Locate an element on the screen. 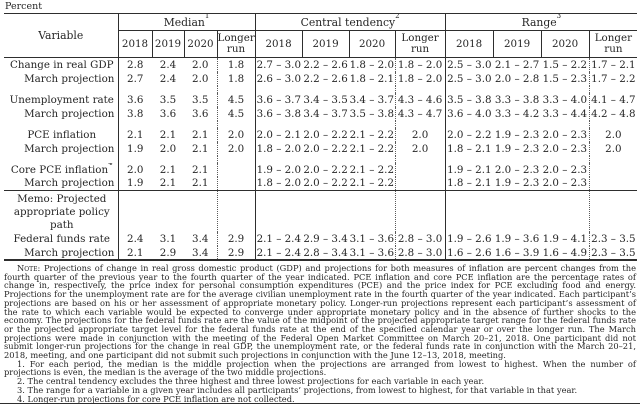 The width and height of the screenshot is (640, 405). median-label: Median is located at coordinates (184, 22).